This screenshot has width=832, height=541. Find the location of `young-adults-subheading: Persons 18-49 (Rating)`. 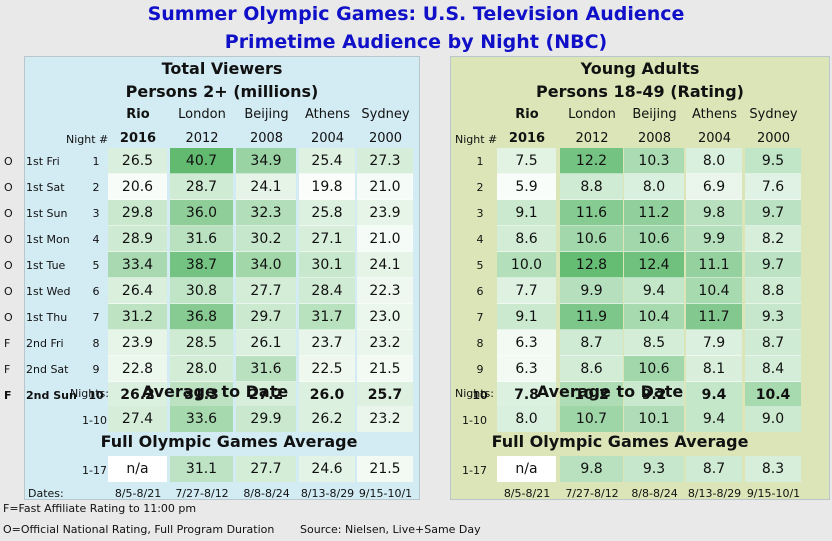

young-adults-subheading: Persons 18-49 (Rating) is located at coordinates (640, 91).